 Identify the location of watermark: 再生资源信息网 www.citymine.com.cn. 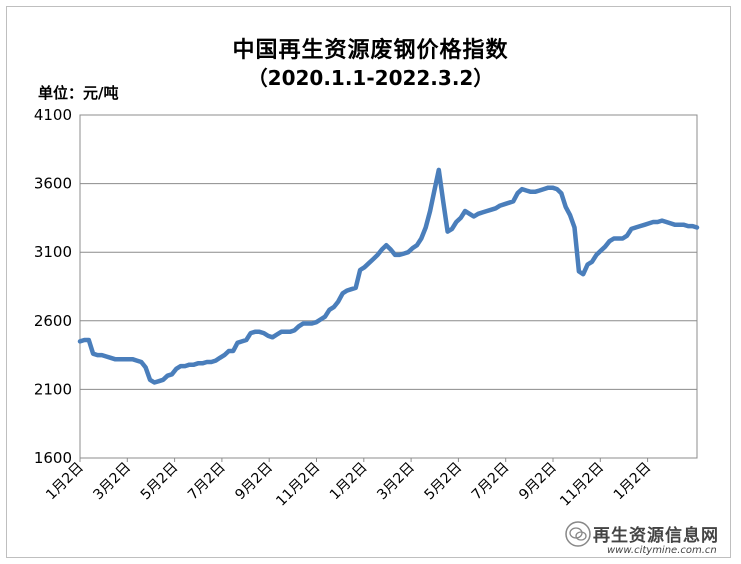
(648, 537).